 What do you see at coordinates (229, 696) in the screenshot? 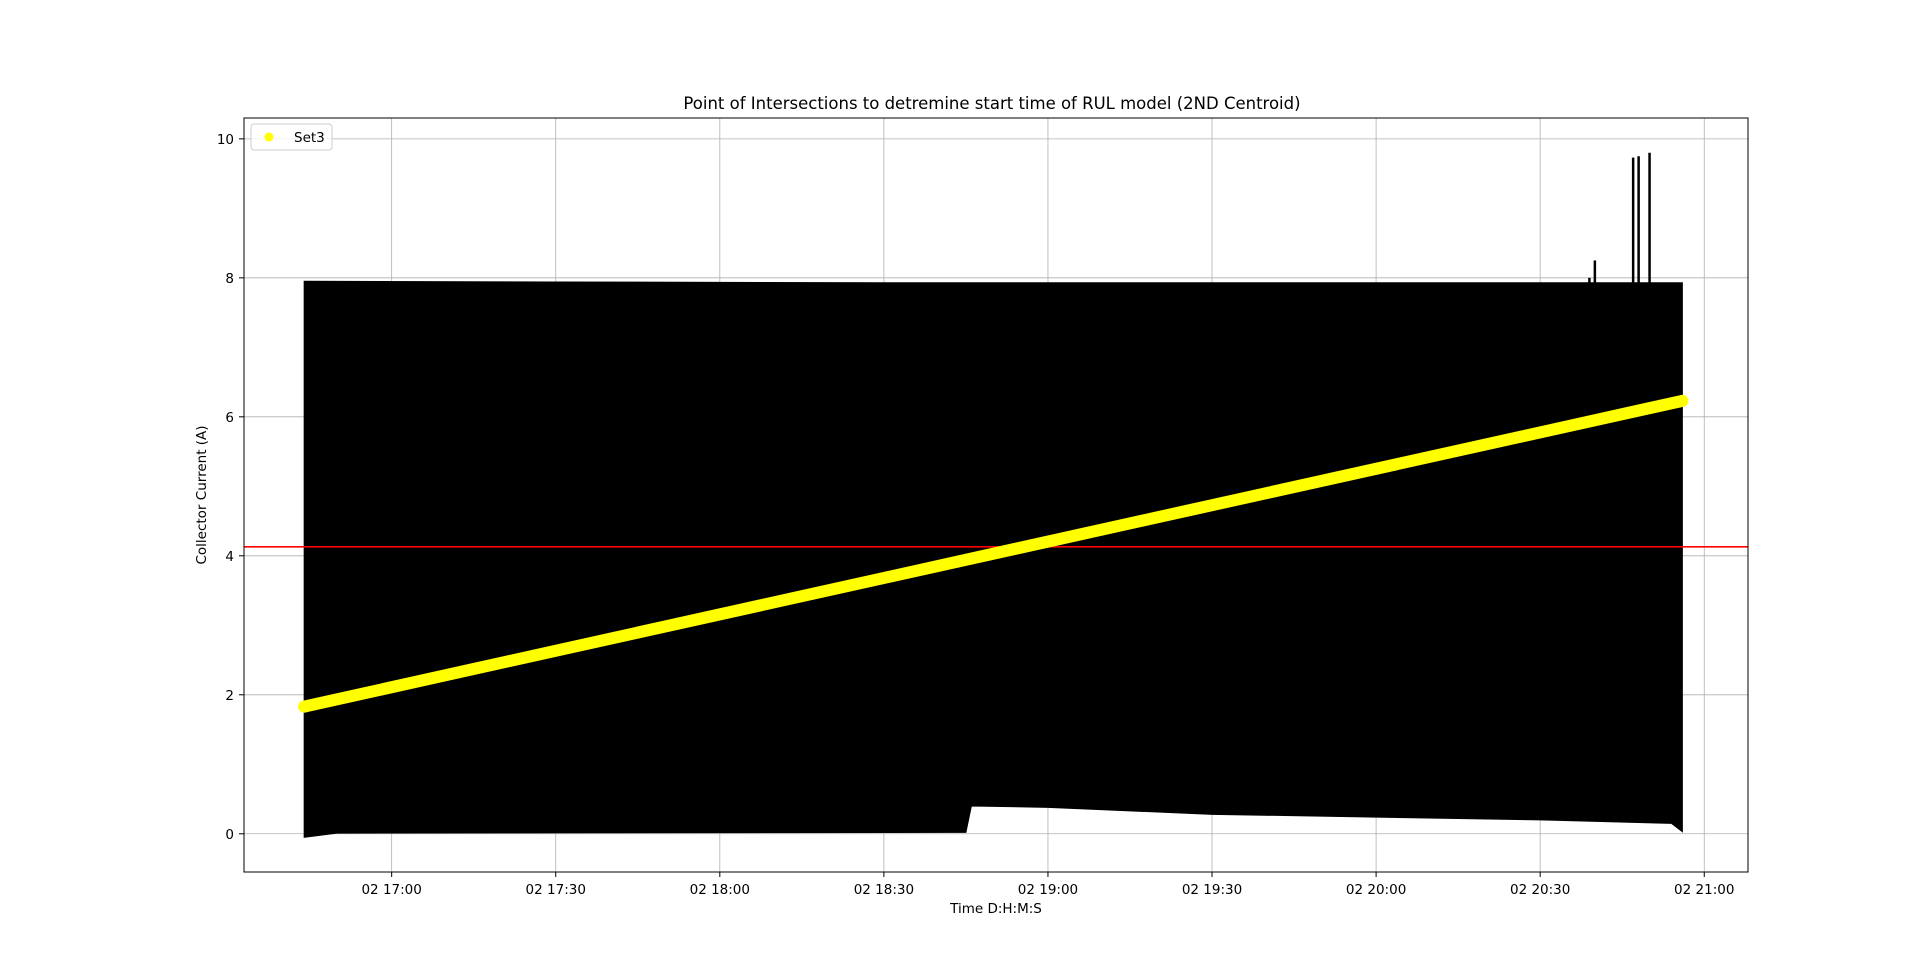
I see `y-tick-label: 2` at bounding box center [229, 696].